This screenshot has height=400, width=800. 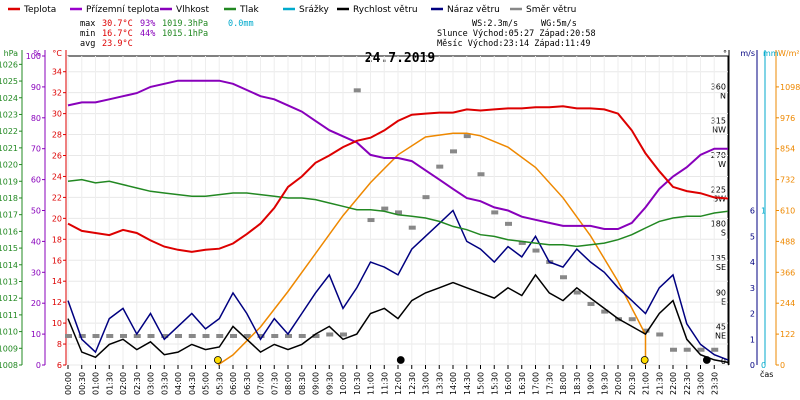 I want to click on stat-max-hum: 93%, so click(x=147, y=24).